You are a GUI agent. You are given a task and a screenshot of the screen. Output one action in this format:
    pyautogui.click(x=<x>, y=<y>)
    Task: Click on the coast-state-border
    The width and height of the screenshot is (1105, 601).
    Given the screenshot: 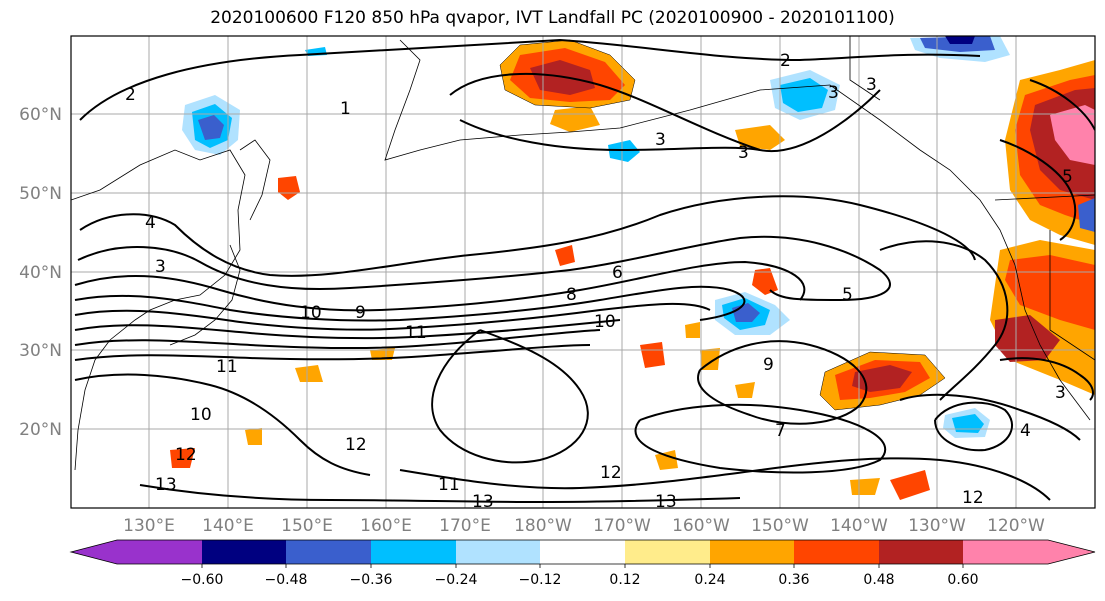 What is the action you would take?
    pyautogui.click(x=1072, y=295)
    